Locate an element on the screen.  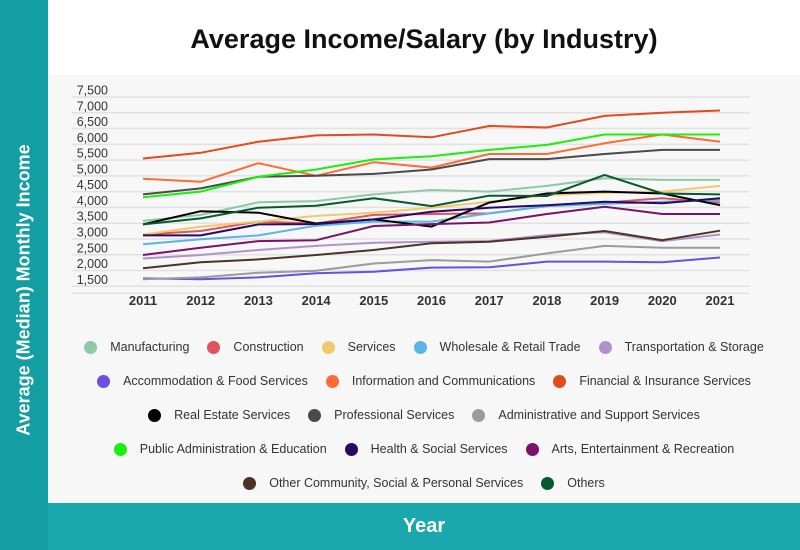
legend-item: Manufacturing is located at coordinates (136, 347).